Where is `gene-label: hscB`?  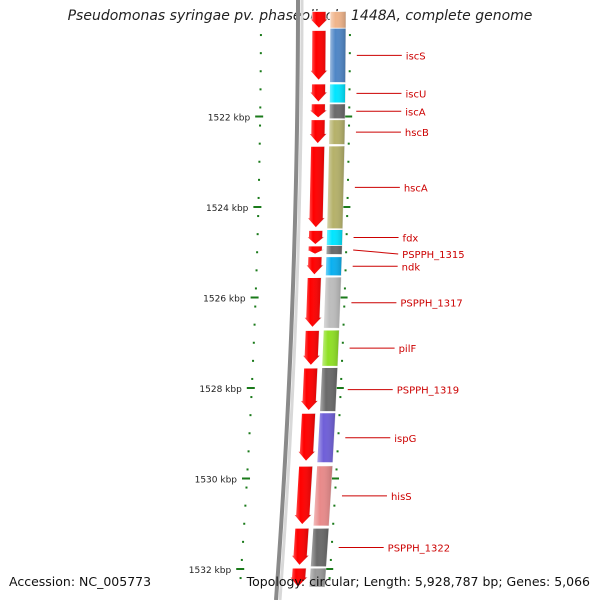
gene-label: hscB is located at coordinates (417, 133).